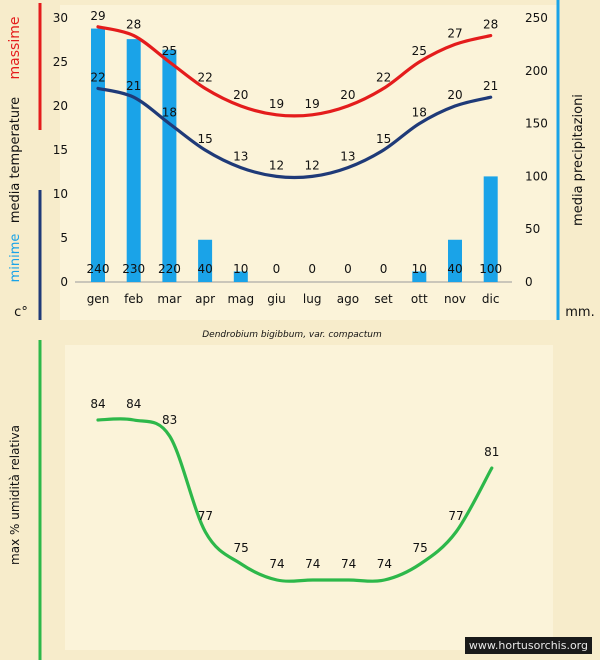  What do you see at coordinates (454, 95) in the screenshot?
I see `minime-data-label: 20` at bounding box center [454, 95].